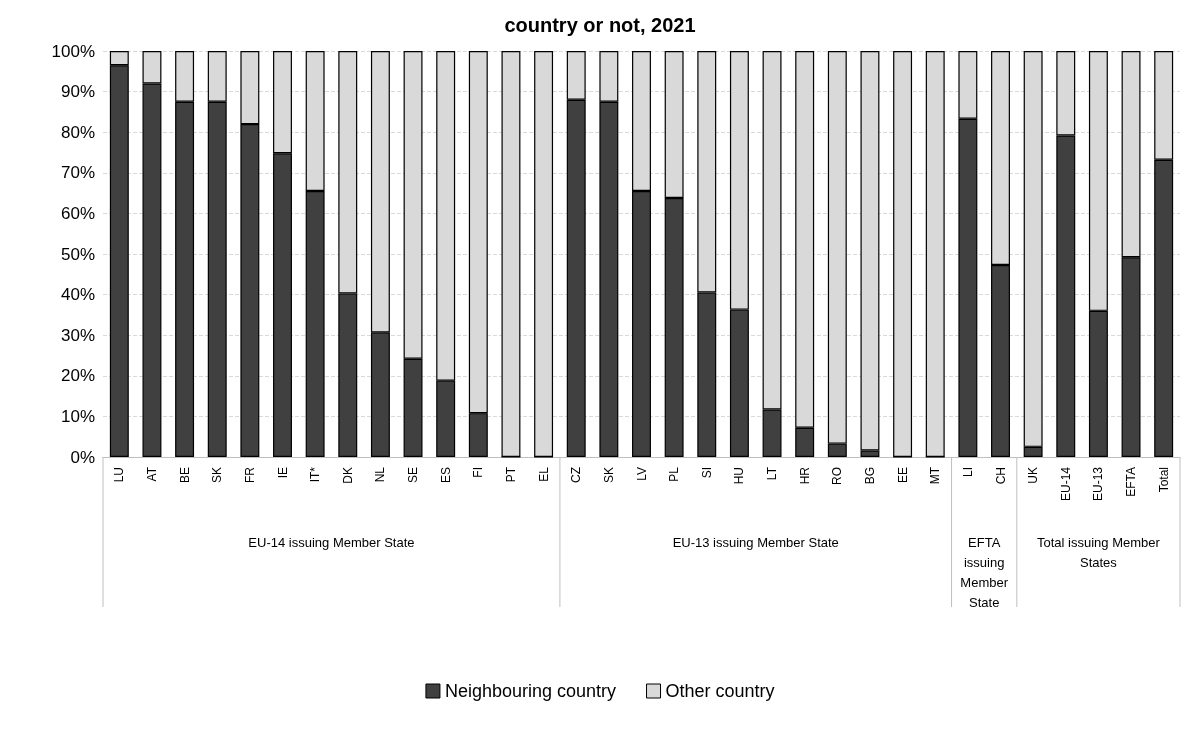 The image size is (1200, 733). What do you see at coordinates (331, 542) in the screenshot?
I see `text: EU-14 issuing Member State` at bounding box center [331, 542].